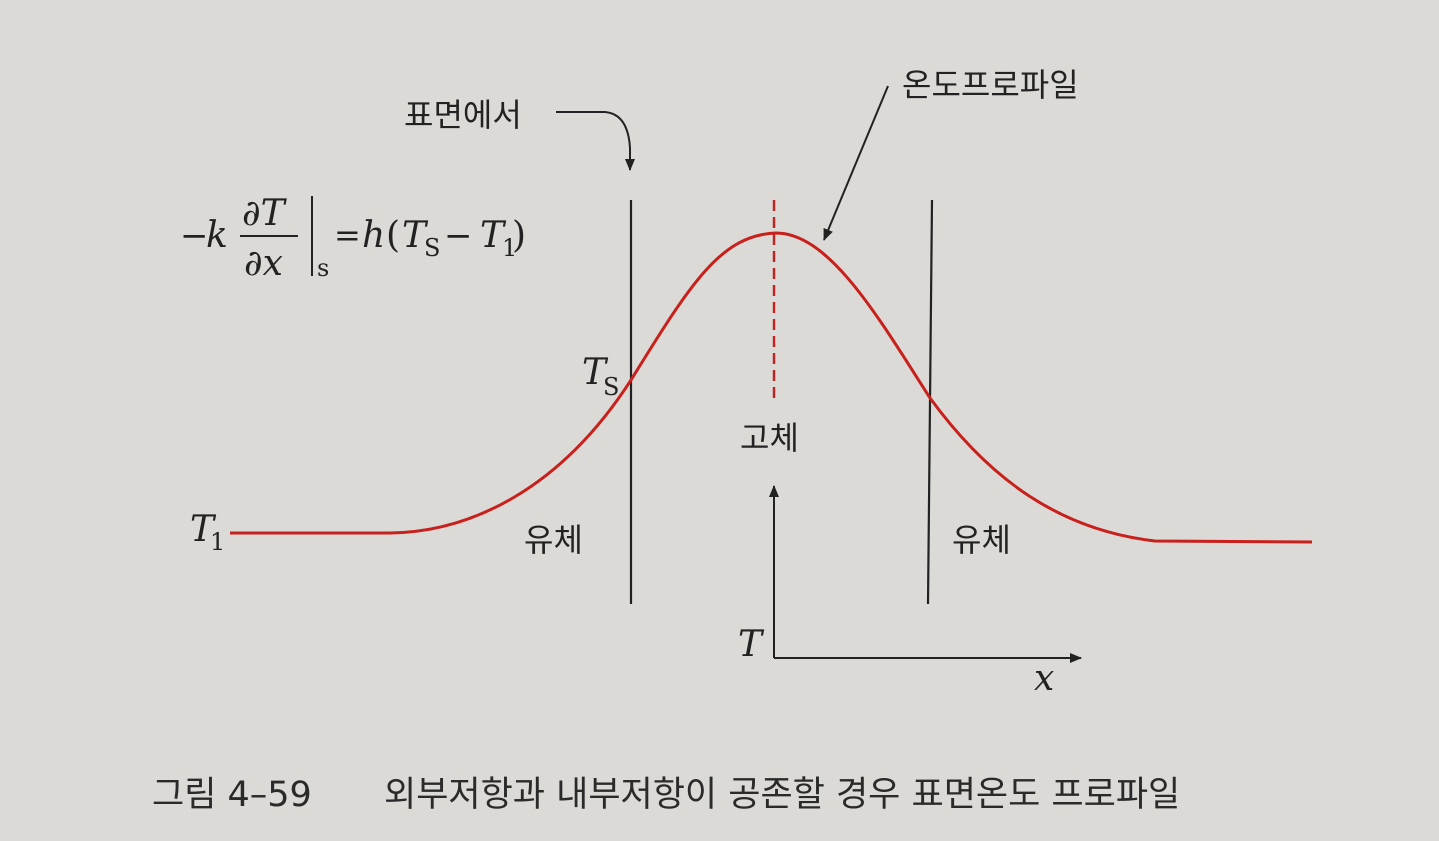 Image resolution: width=1439 pixels, height=841 pixels. What do you see at coordinates (373, 235) in the screenshot?
I see `eq-h: h` at bounding box center [373, 235].